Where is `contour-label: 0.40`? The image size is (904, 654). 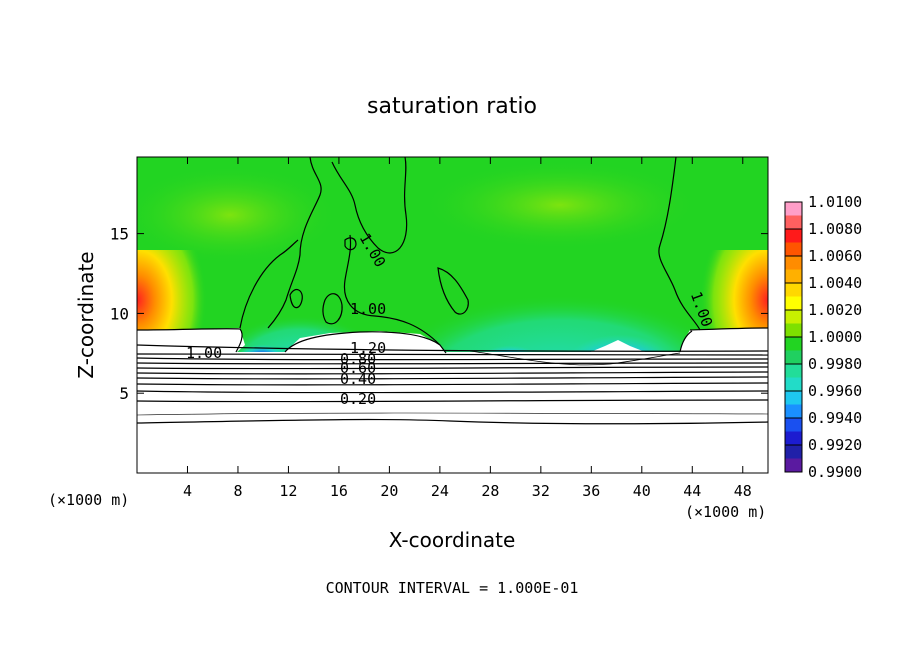
contour-label: 0.40 is located at coordinates (358, 379).